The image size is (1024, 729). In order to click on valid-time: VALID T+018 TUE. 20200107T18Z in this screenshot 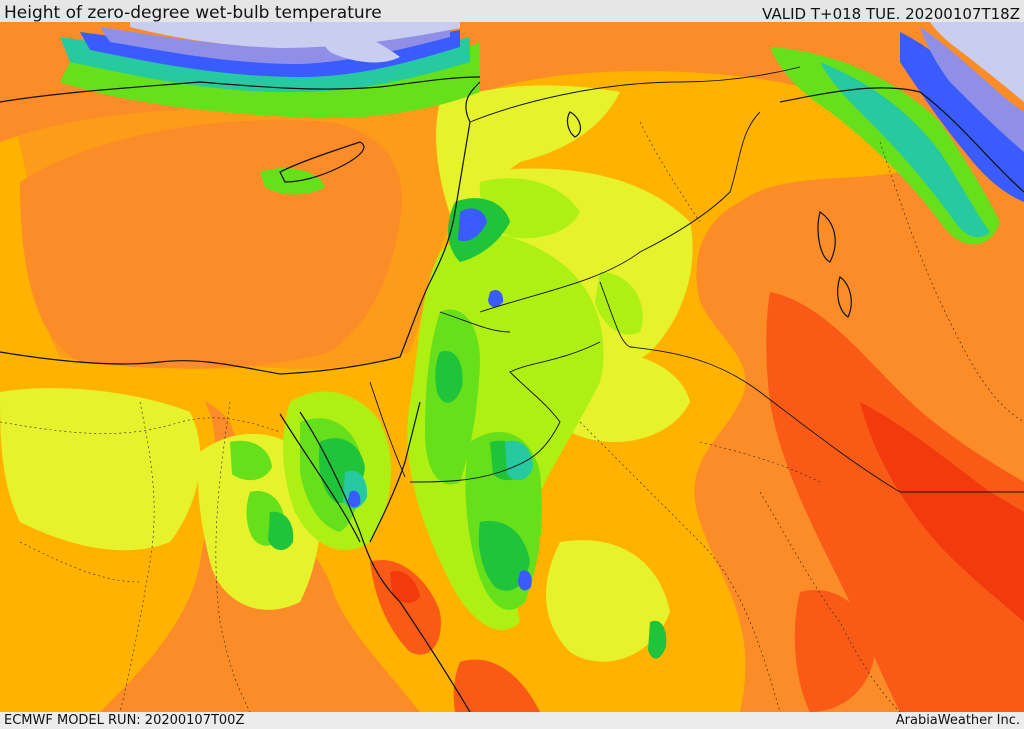, I will do `click(891, 14)`.